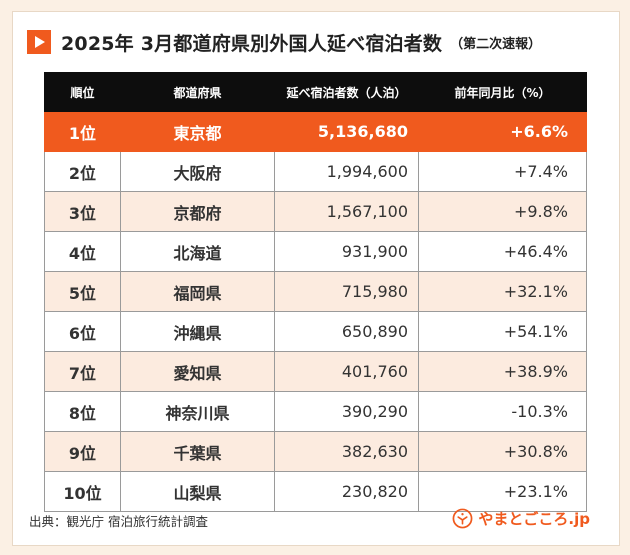  Describe the element at coordinates (346, 491) in the screenshot. I see `stays-cell: 230,820` at that location.